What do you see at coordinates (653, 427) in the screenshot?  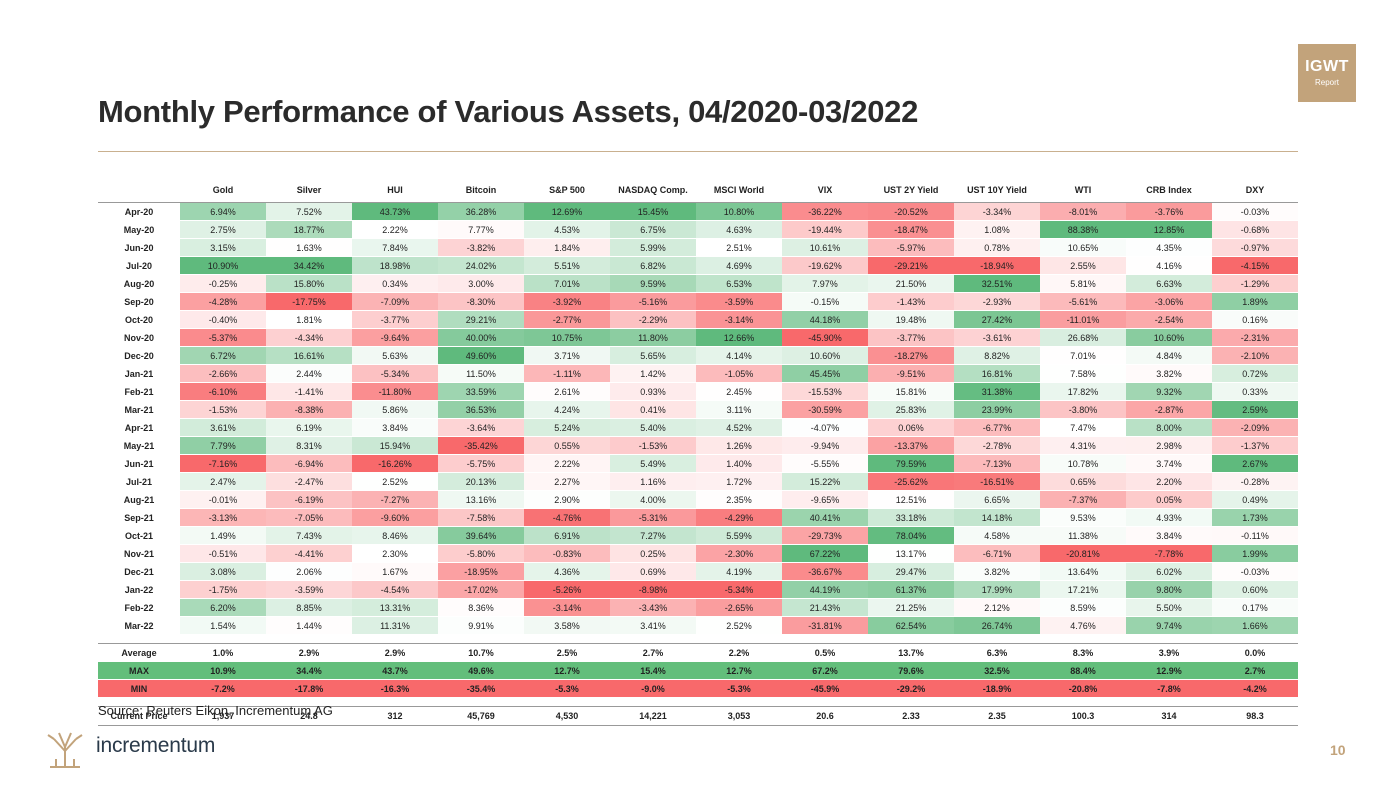 I see `table-cell: 5.40%` at bounding box center [653, 427].